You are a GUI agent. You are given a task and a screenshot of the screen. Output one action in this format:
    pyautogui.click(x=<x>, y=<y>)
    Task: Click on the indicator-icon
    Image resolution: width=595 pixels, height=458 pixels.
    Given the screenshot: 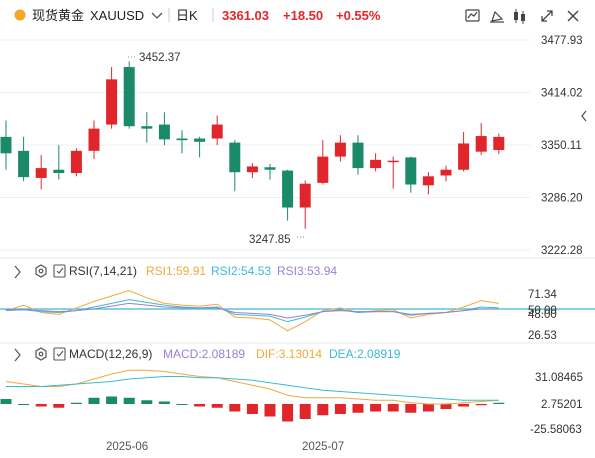 What is the action you would take?
    pyautogui.click(x=472, y=15)
    